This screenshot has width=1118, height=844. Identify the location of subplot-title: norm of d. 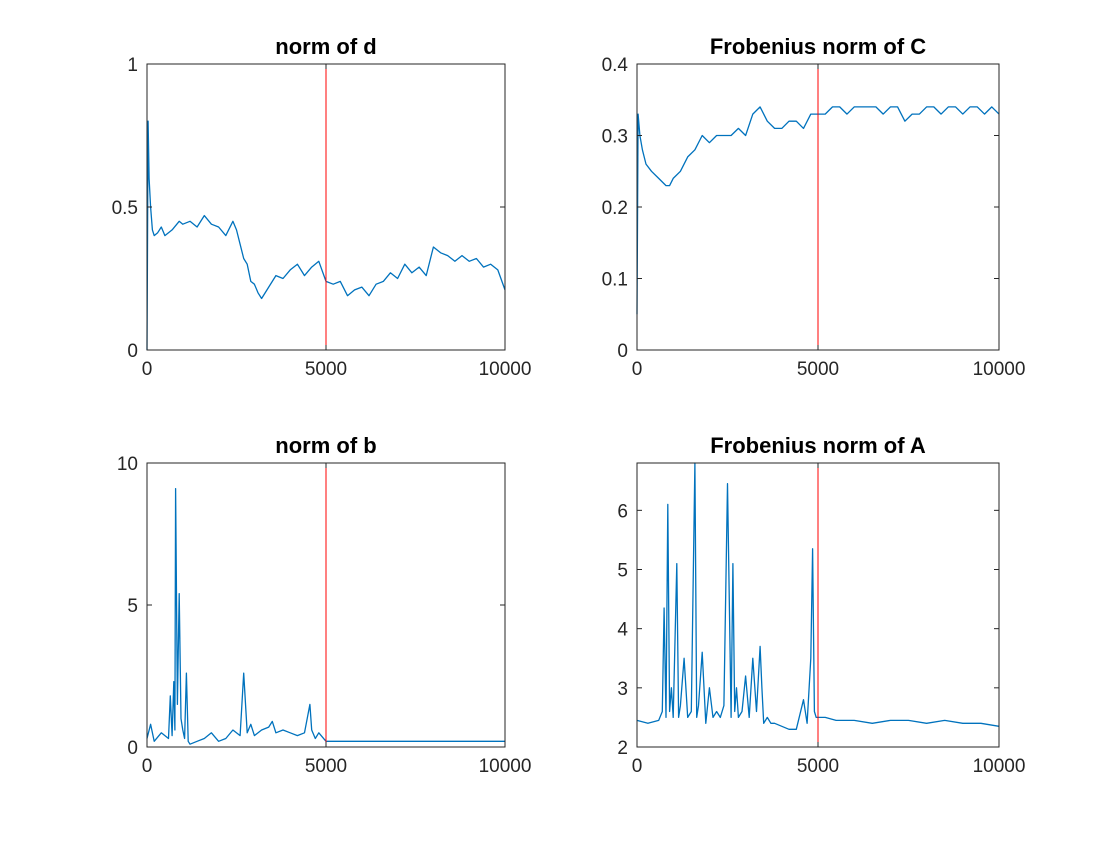
(325, 46).